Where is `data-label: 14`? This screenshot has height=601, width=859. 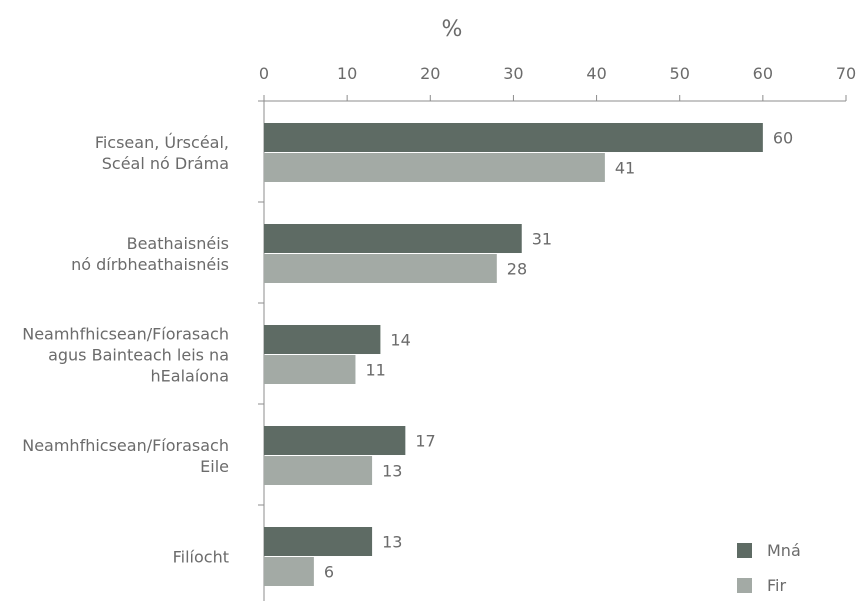
data-label: 14 is located at coordinates (400, 340).